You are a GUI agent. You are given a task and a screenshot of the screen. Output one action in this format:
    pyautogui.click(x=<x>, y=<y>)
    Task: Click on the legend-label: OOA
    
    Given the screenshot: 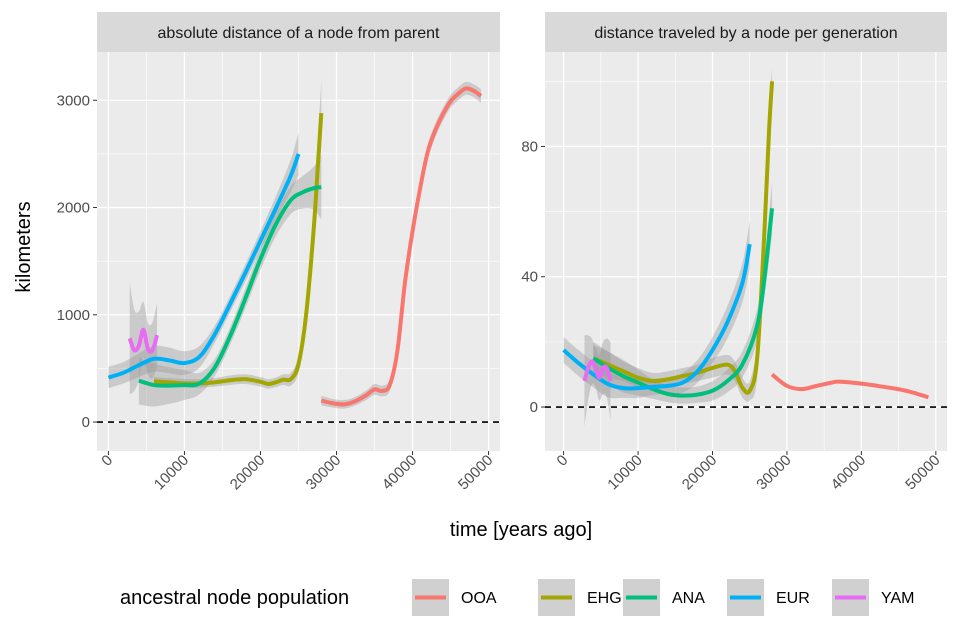 What is the action you would take?
    pyautogui.click(x=479, y=598)
    